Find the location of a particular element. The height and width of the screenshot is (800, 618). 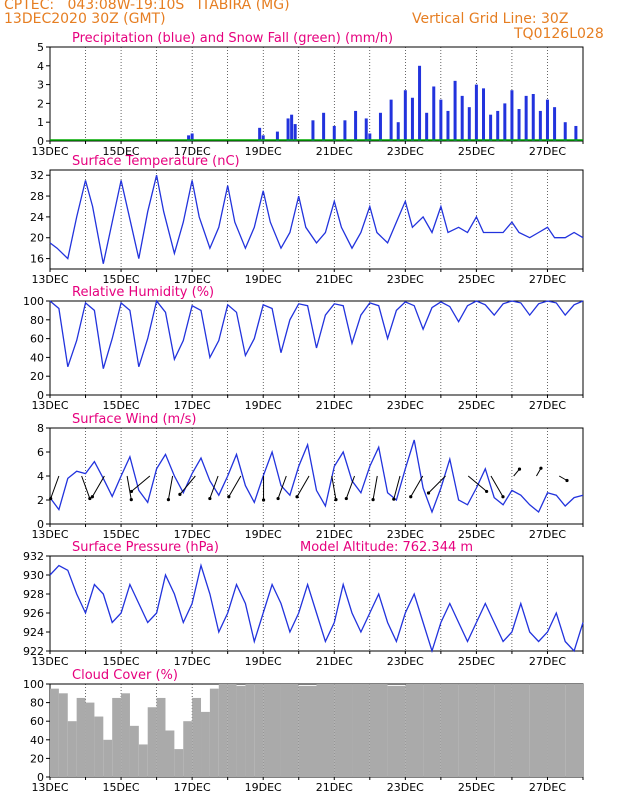

run-date: 13DEC2020 30Z (GMT) is located at coordinates (85, 19).